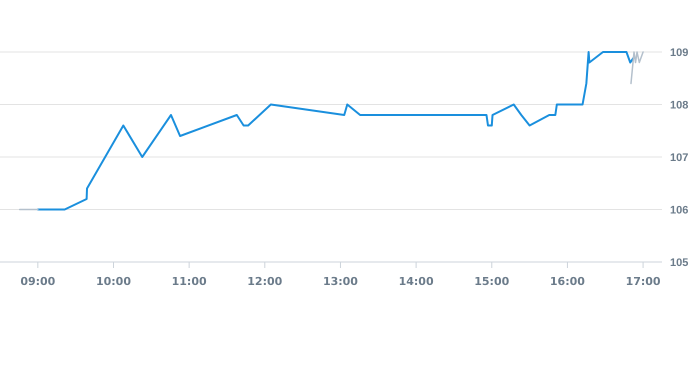 This screenshot has height=370, width=695. I want to click on x-tick-label: 16:00, so click(568, 281).